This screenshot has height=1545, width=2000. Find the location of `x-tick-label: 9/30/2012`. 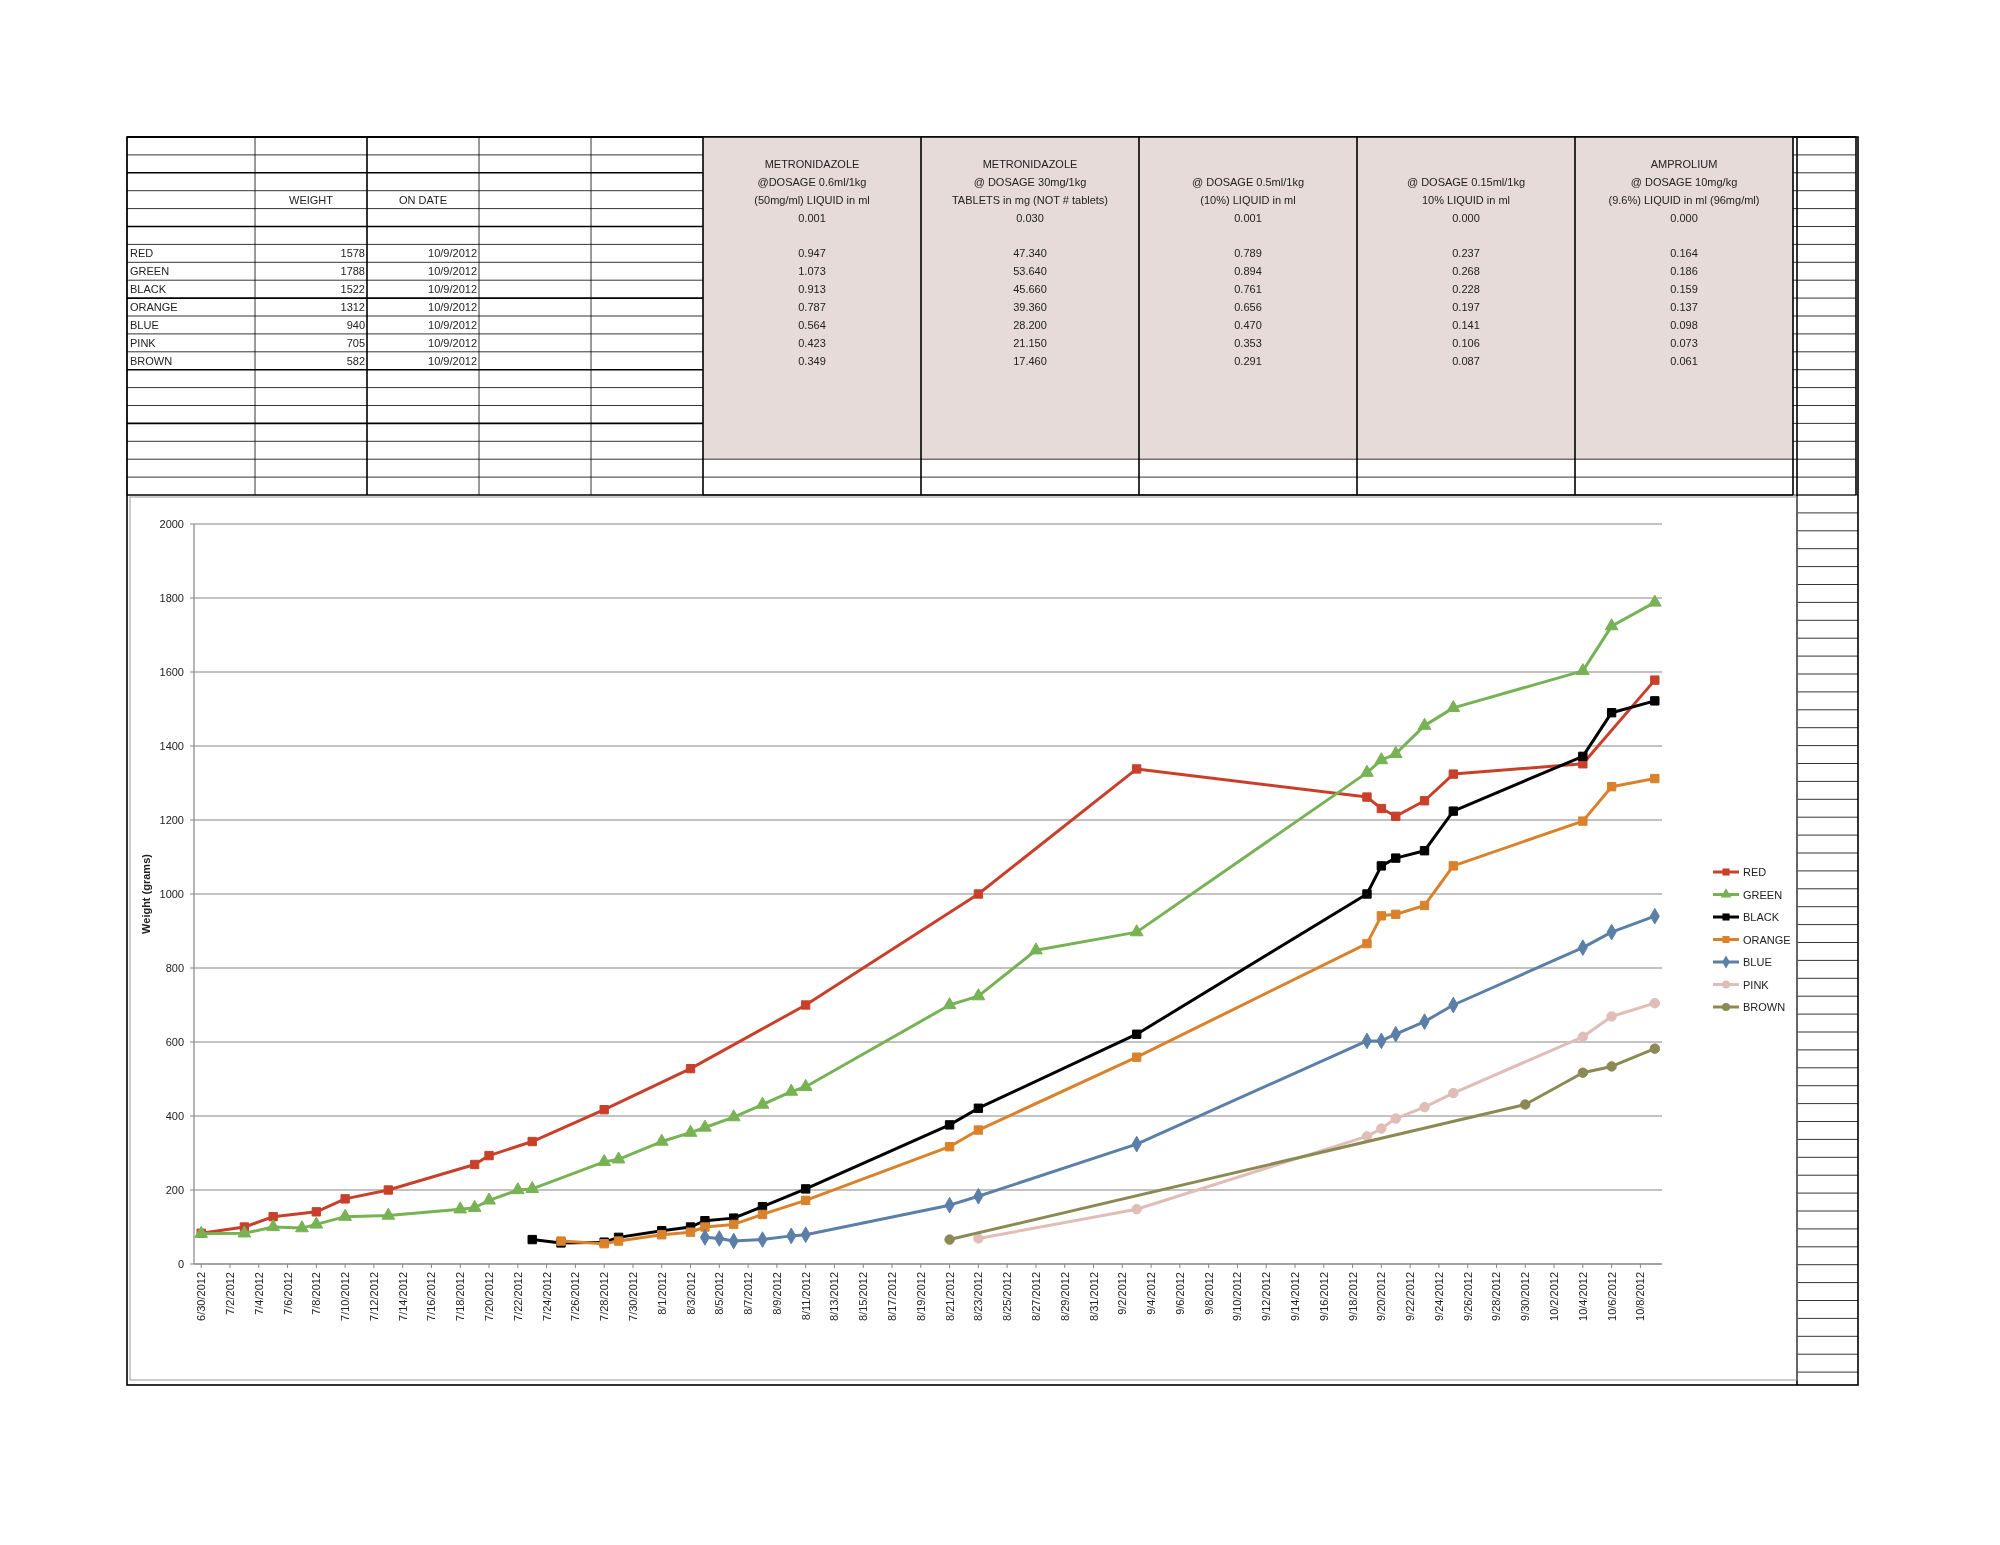

x-tick-label: 9/30/2012 is located at coordinates (1525, 1296).